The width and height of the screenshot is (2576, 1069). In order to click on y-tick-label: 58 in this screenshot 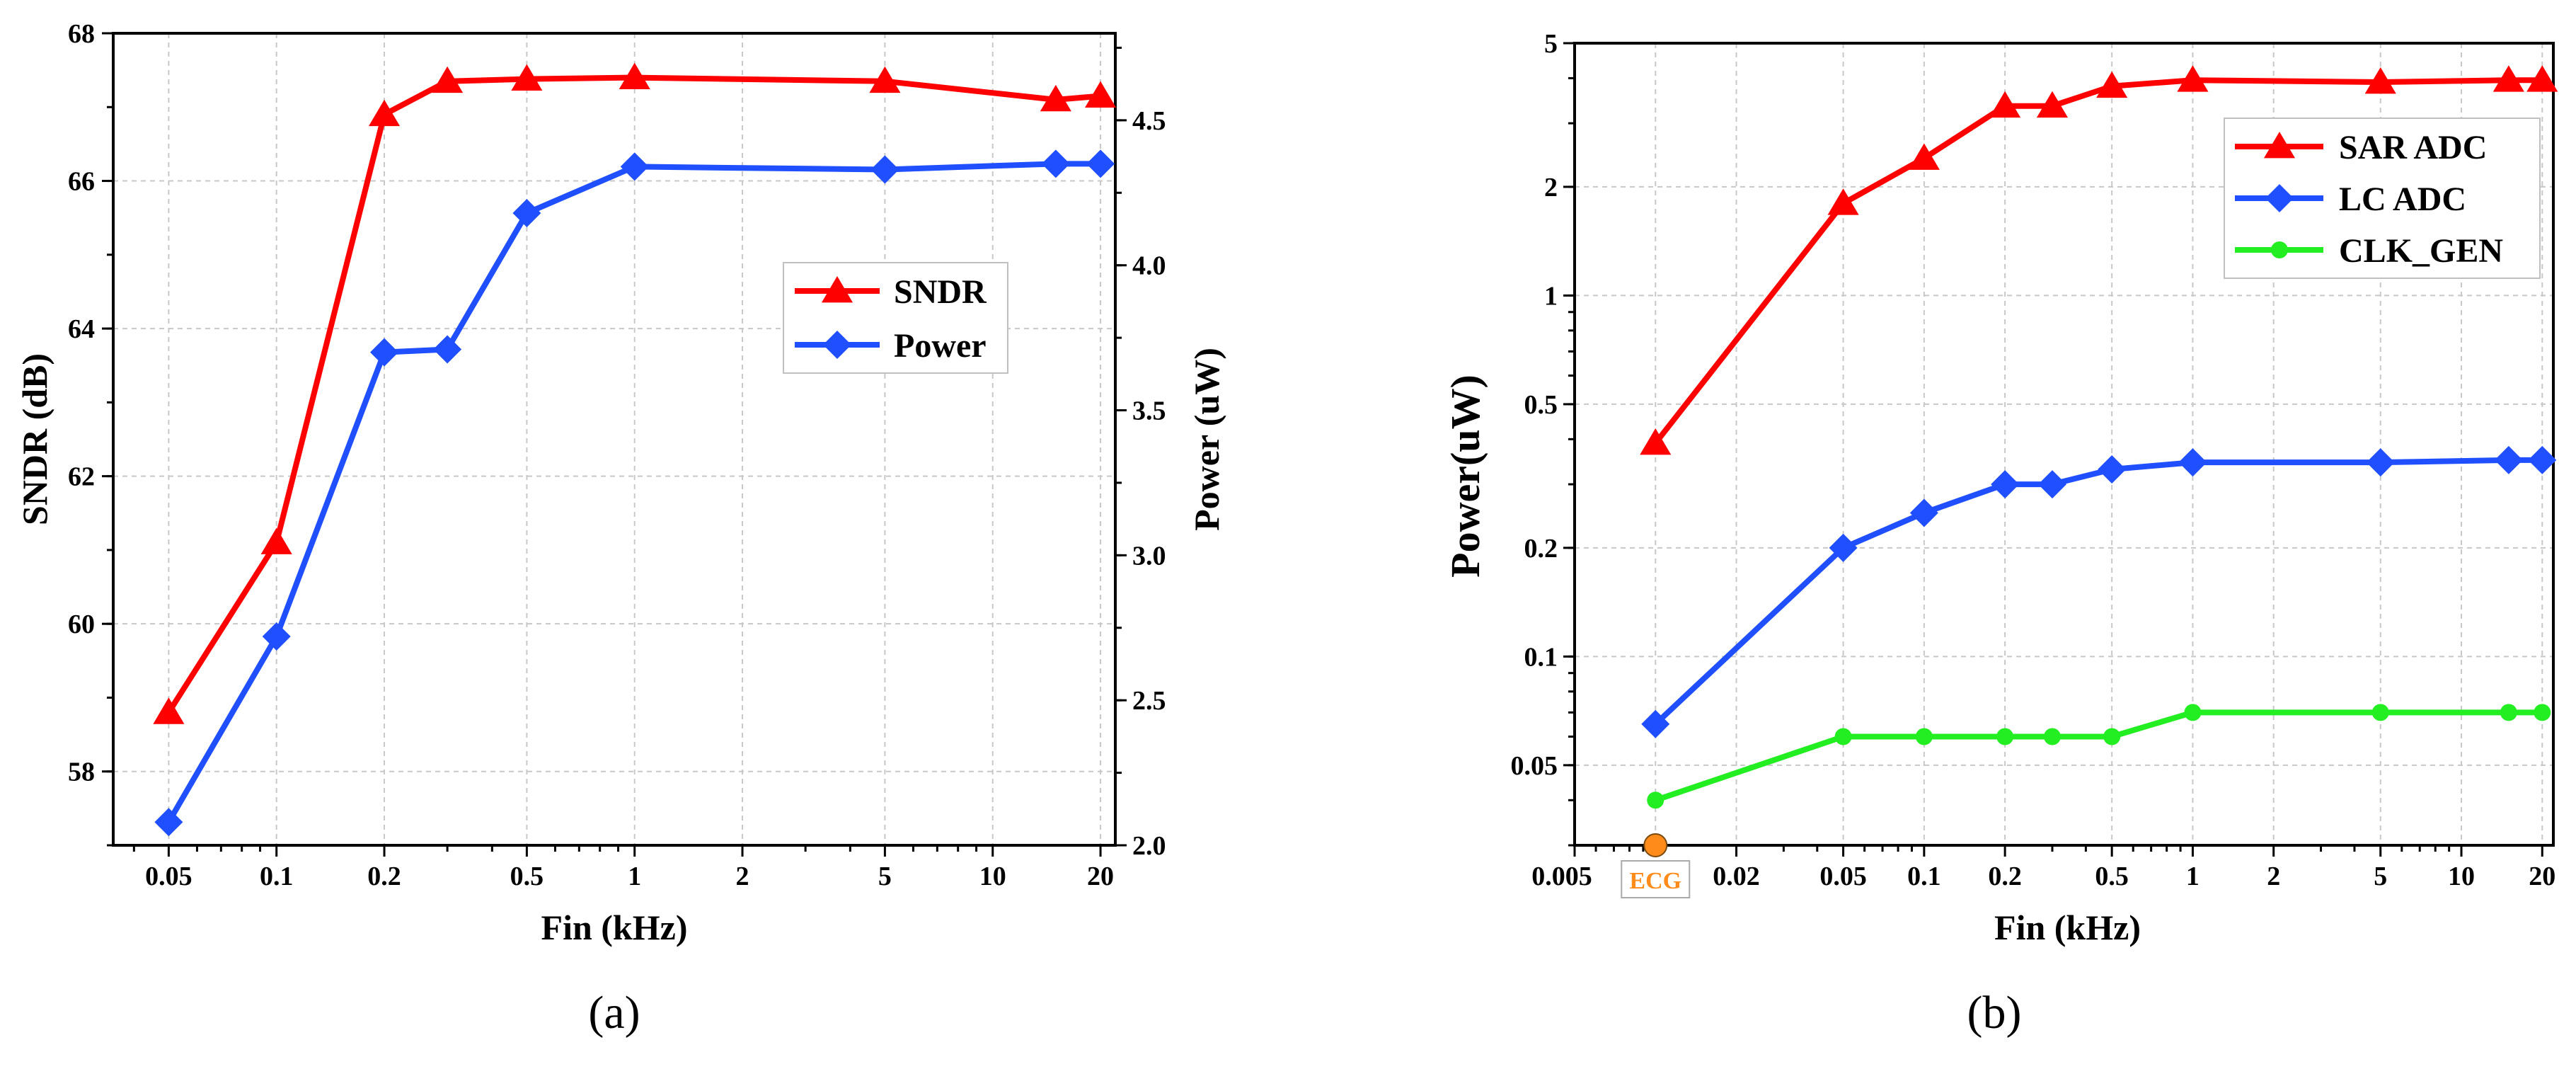, I will do `click(82, 773)`.